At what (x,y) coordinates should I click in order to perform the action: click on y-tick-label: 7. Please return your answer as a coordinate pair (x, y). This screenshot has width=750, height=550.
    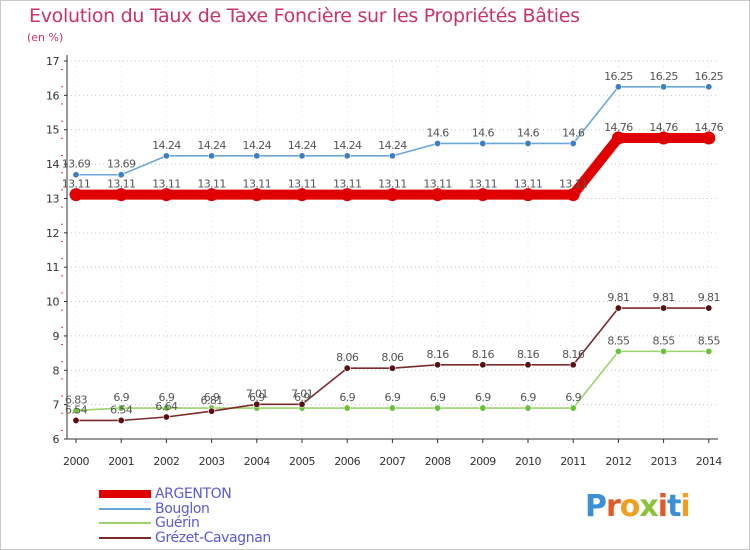
    Looking at the image, I should click on (56, 405).